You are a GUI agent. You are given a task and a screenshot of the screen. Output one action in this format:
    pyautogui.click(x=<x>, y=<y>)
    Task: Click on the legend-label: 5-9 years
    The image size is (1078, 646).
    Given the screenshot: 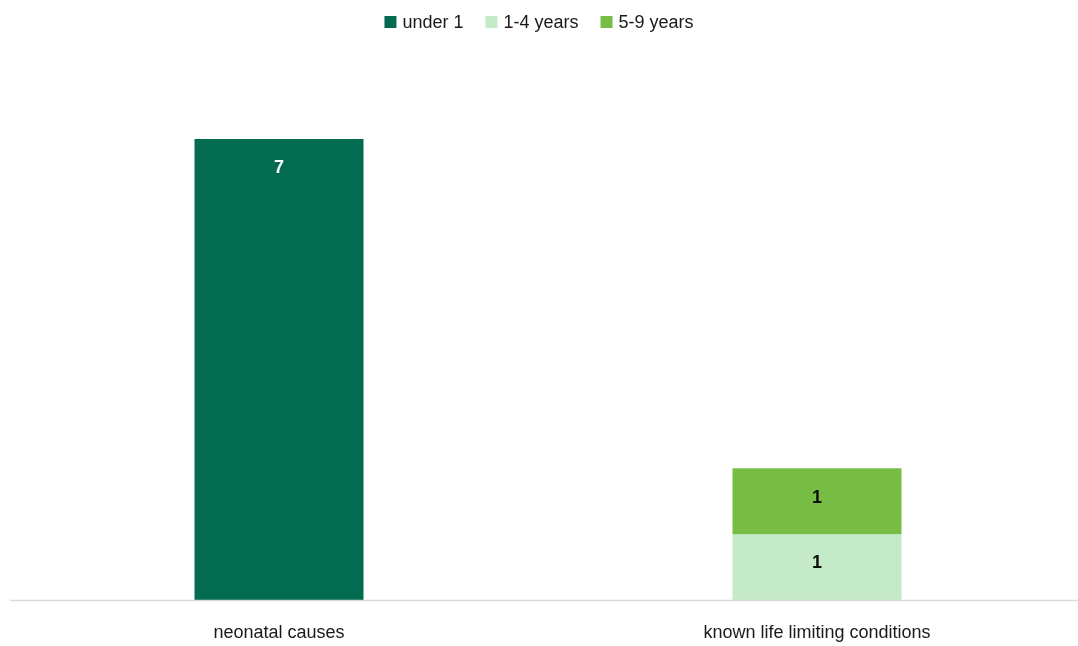 What is the action you would take?
    pyautogui.click(x=656, y=22)
    